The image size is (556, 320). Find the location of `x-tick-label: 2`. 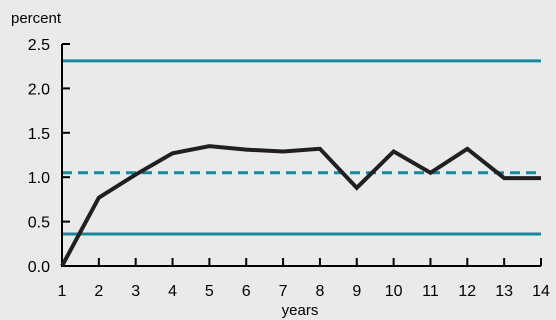

x-tick-label: 2 is located at coordinates (98, 291).